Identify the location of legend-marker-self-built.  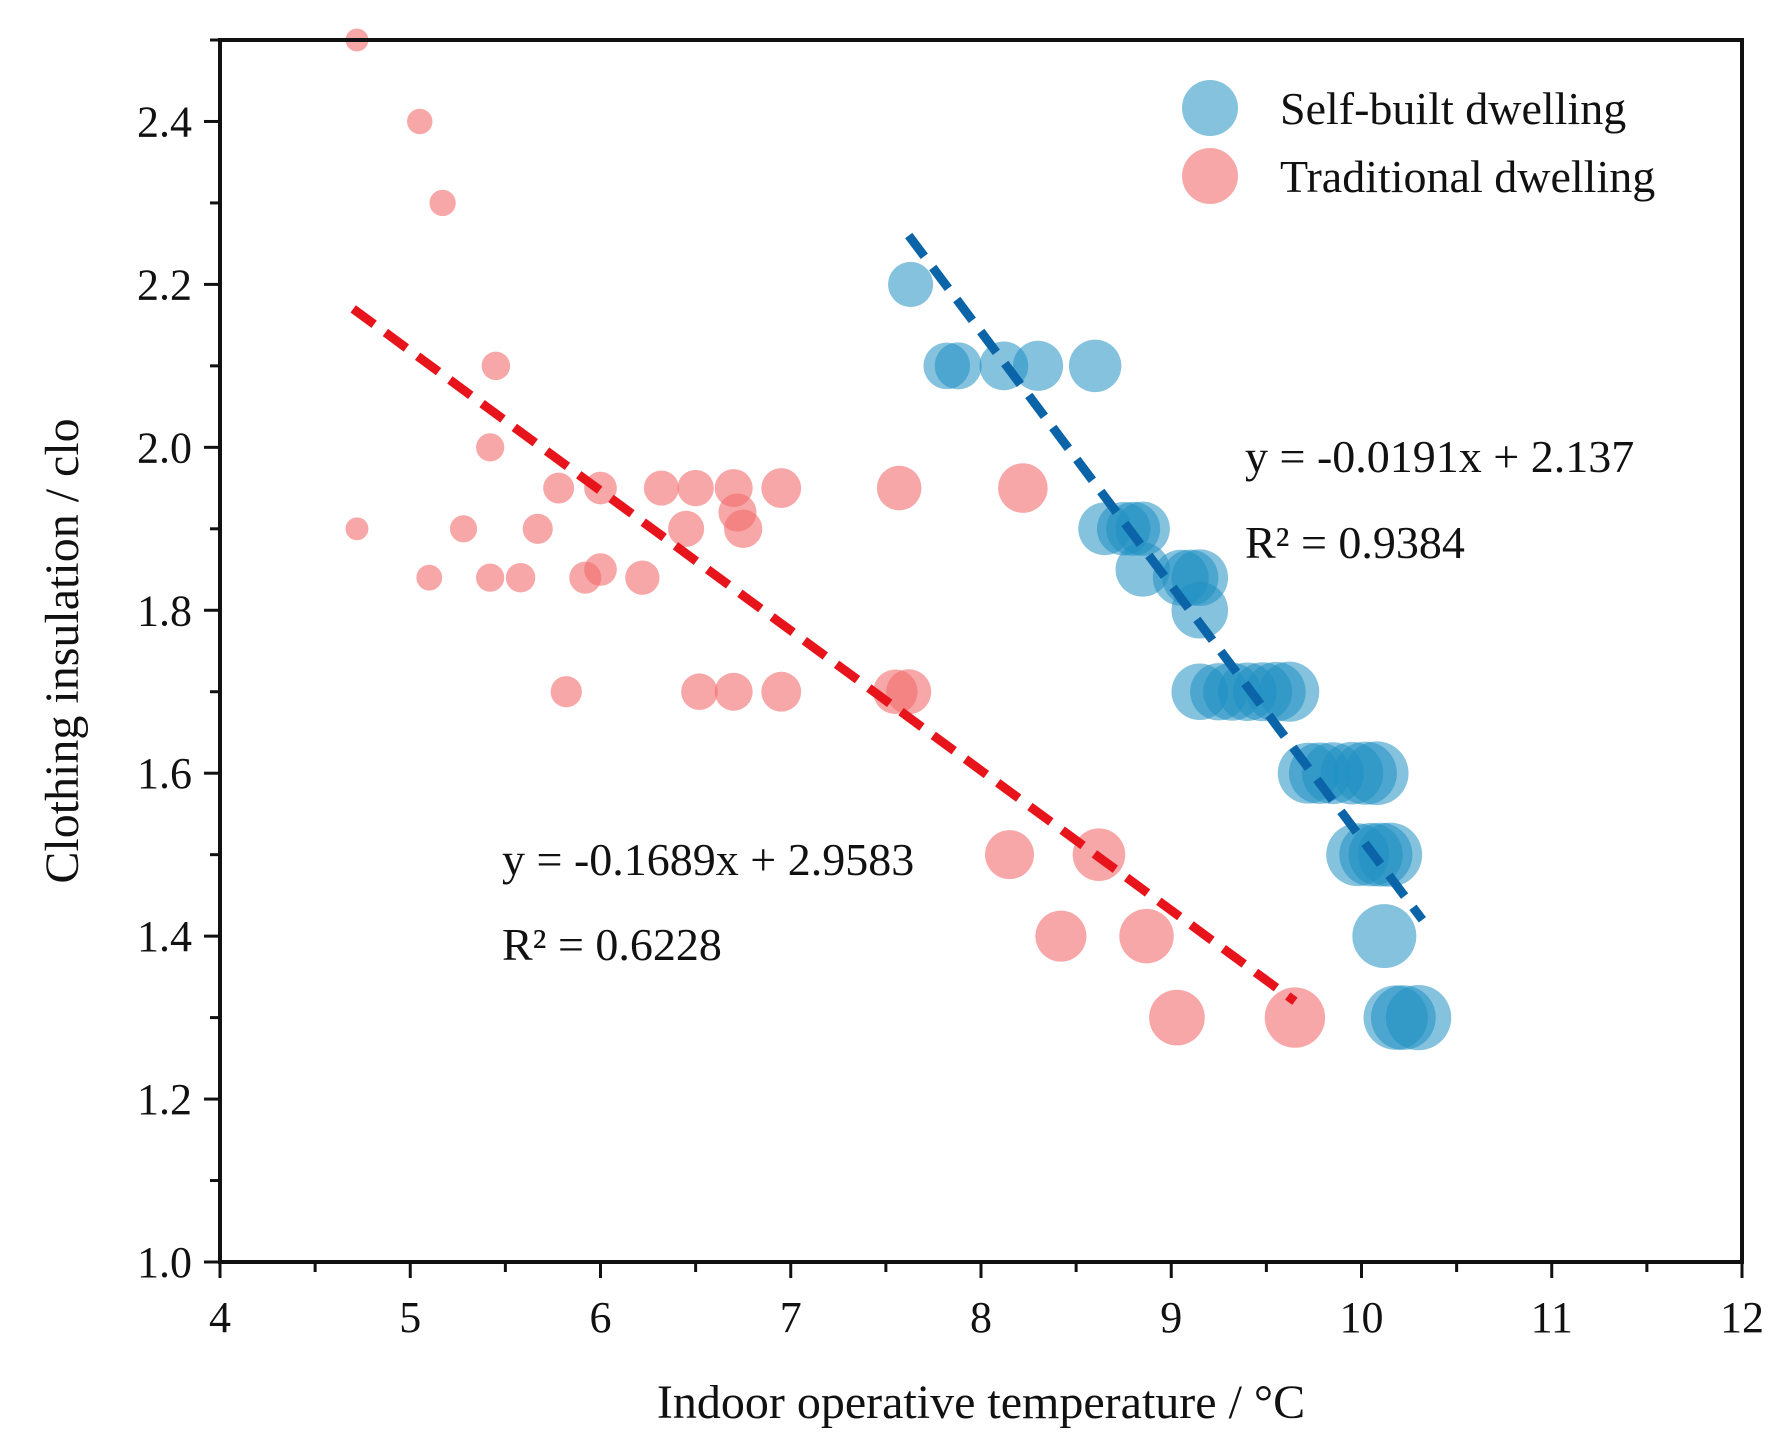
(1210, 108).